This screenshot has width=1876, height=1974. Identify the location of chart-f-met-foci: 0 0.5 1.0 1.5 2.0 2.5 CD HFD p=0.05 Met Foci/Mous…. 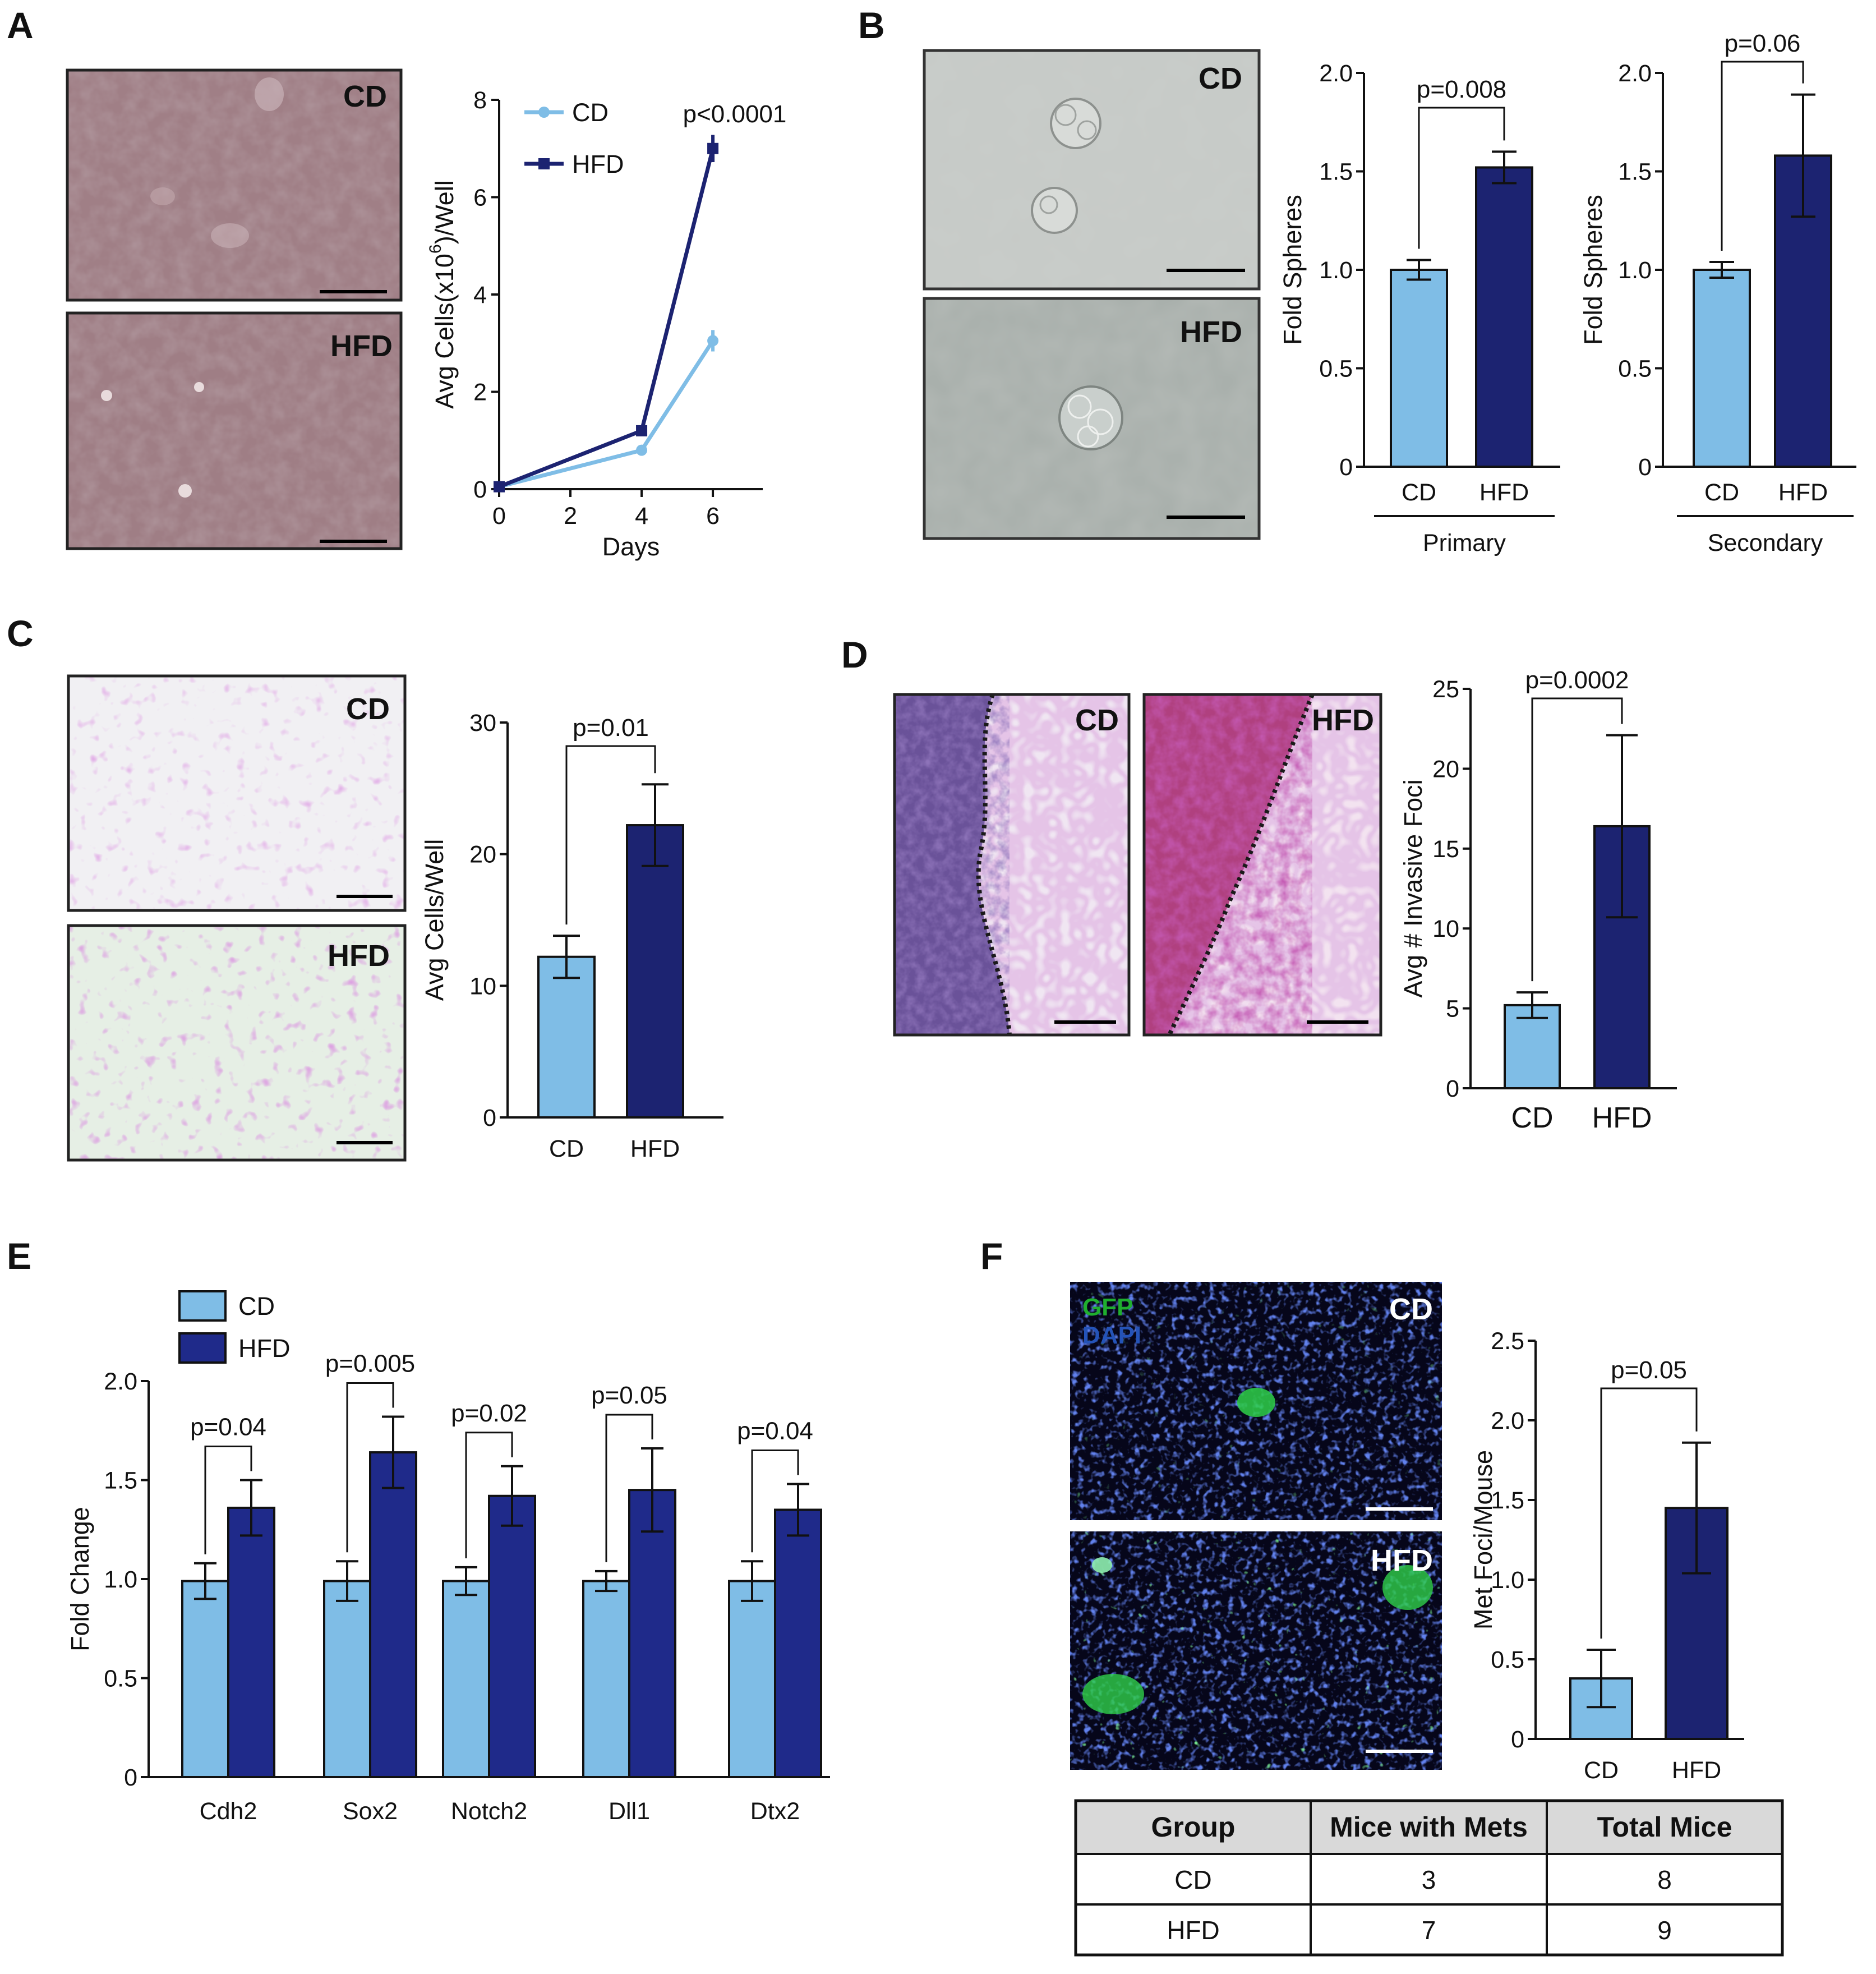
(1606, 1556).